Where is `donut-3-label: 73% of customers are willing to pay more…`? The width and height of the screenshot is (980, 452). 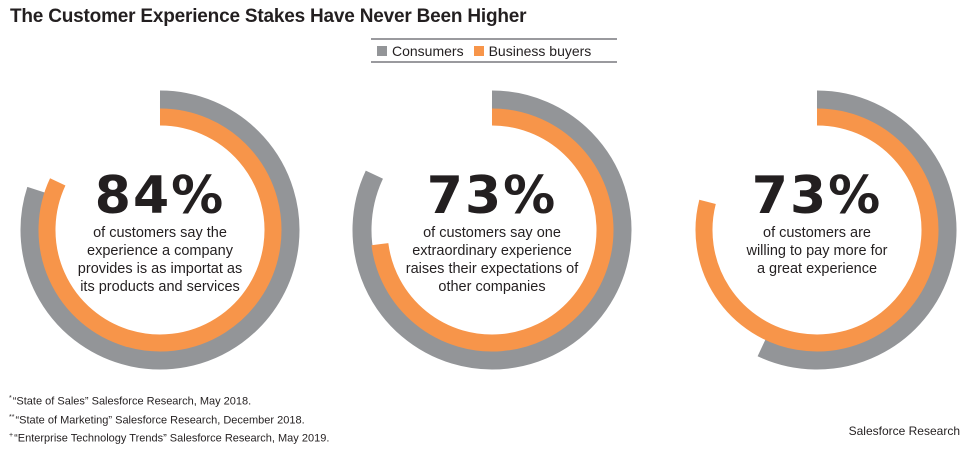
donut-3-label: 73% of customers are willing to pay more… is located at coordinates (817, 223).